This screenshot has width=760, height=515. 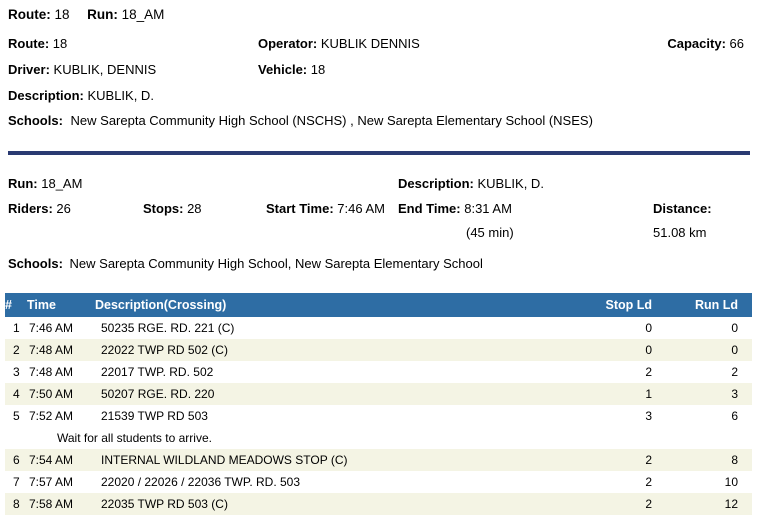 I want to click on cell-run-ld: 12, so click(x=709, y=504).